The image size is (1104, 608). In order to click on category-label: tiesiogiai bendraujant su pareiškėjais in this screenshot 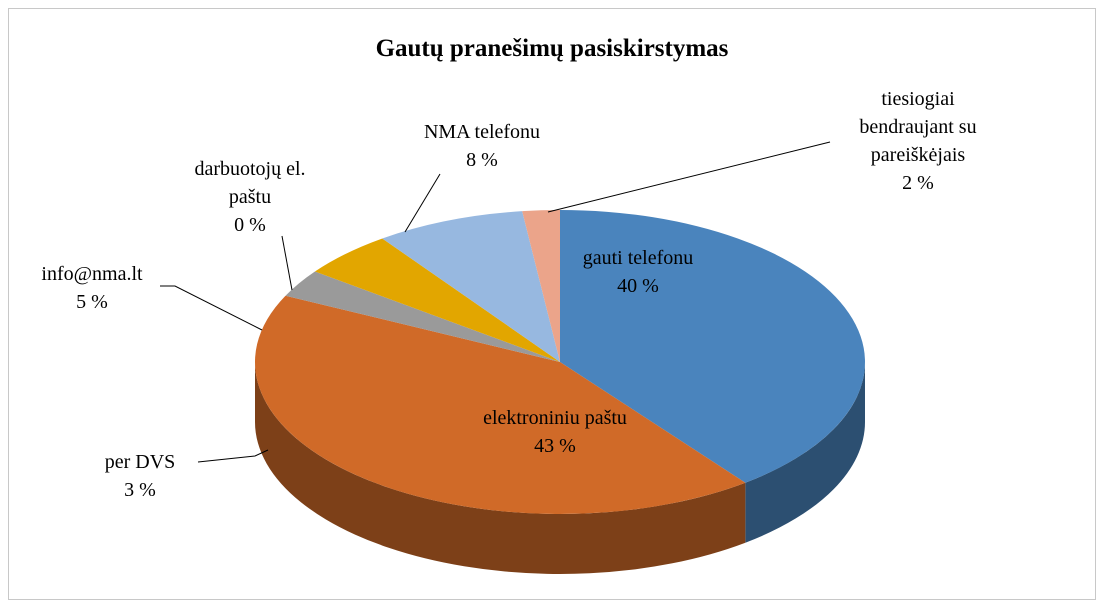, I will do `click(918, 127)`.